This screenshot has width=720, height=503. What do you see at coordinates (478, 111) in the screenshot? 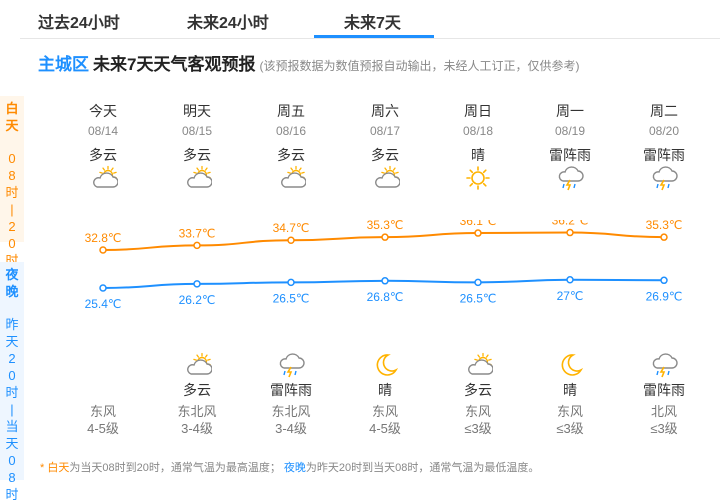
I see `day-weekday: 周日` at bounding box center [478, 111].